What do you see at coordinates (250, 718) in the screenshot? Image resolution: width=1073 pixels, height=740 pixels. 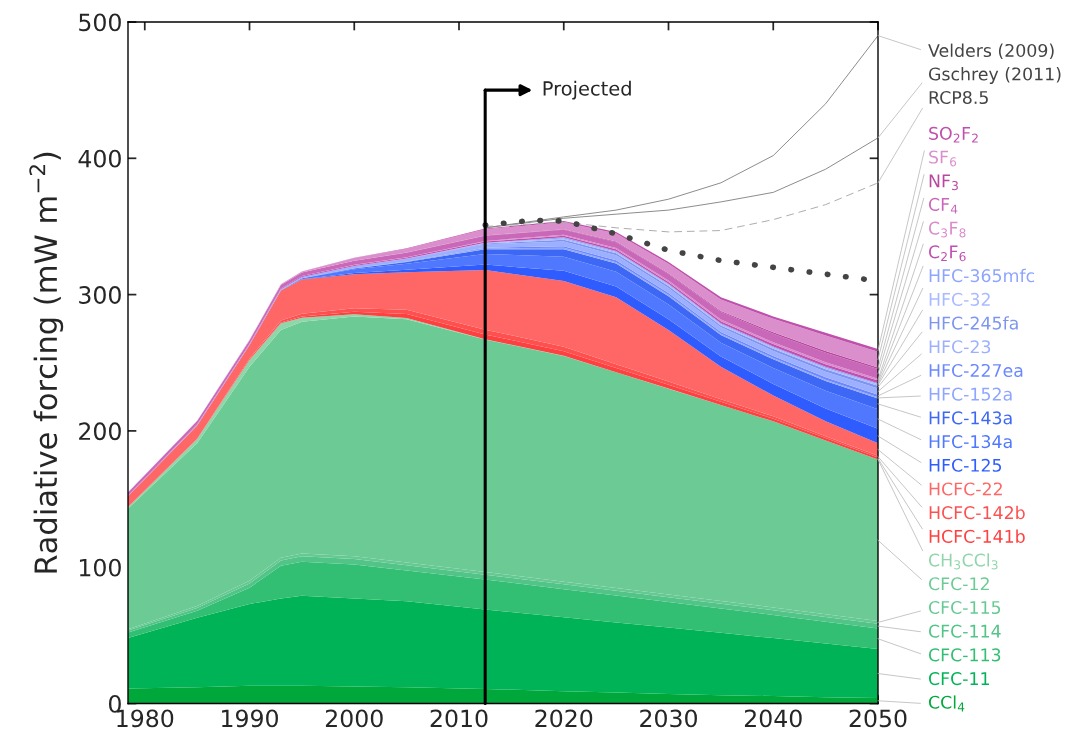 I see `x-tick-label: 1990` at bounding box center [250, 718].